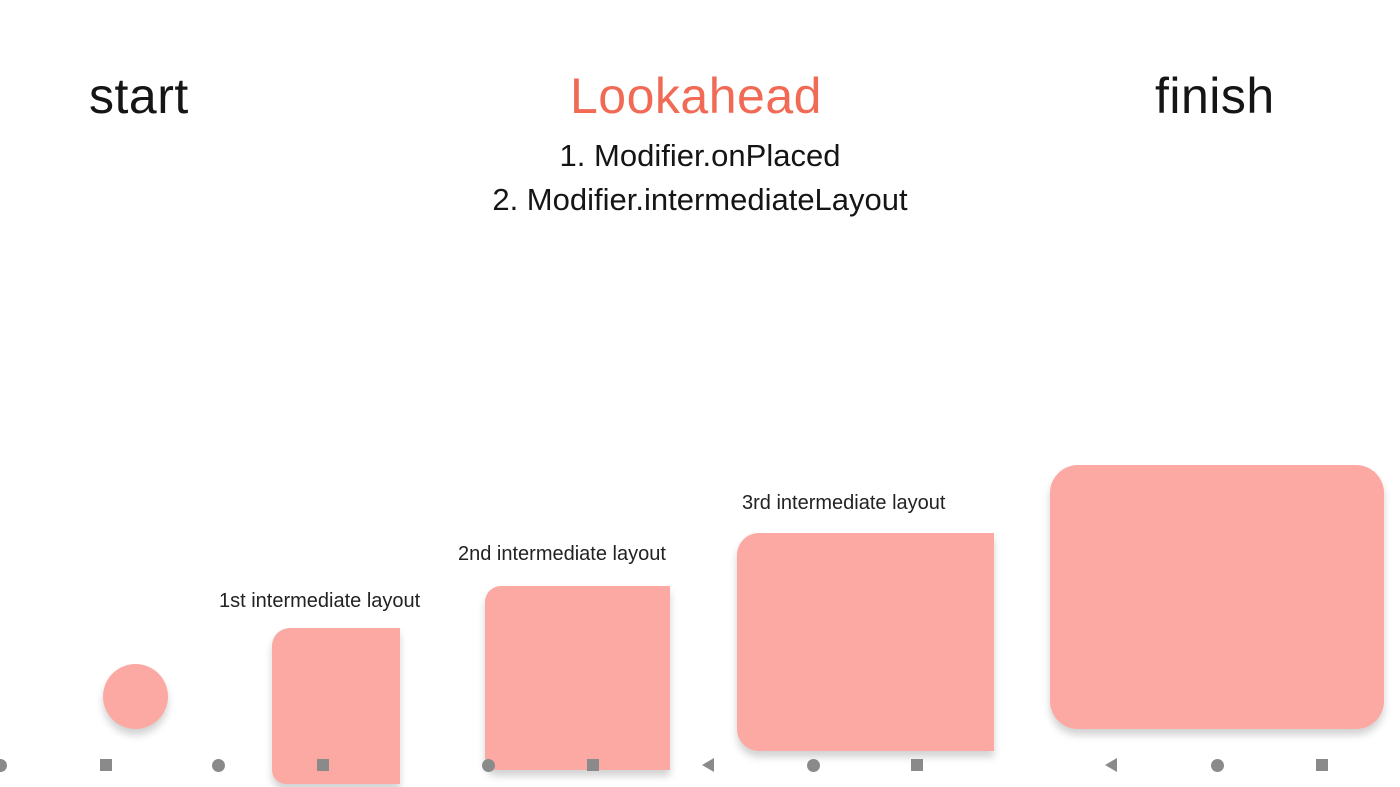 This screenshot has height=787, width=1400. I want to click on caption-first-intermediate: 1st intermediate layout, so click(320, 601).